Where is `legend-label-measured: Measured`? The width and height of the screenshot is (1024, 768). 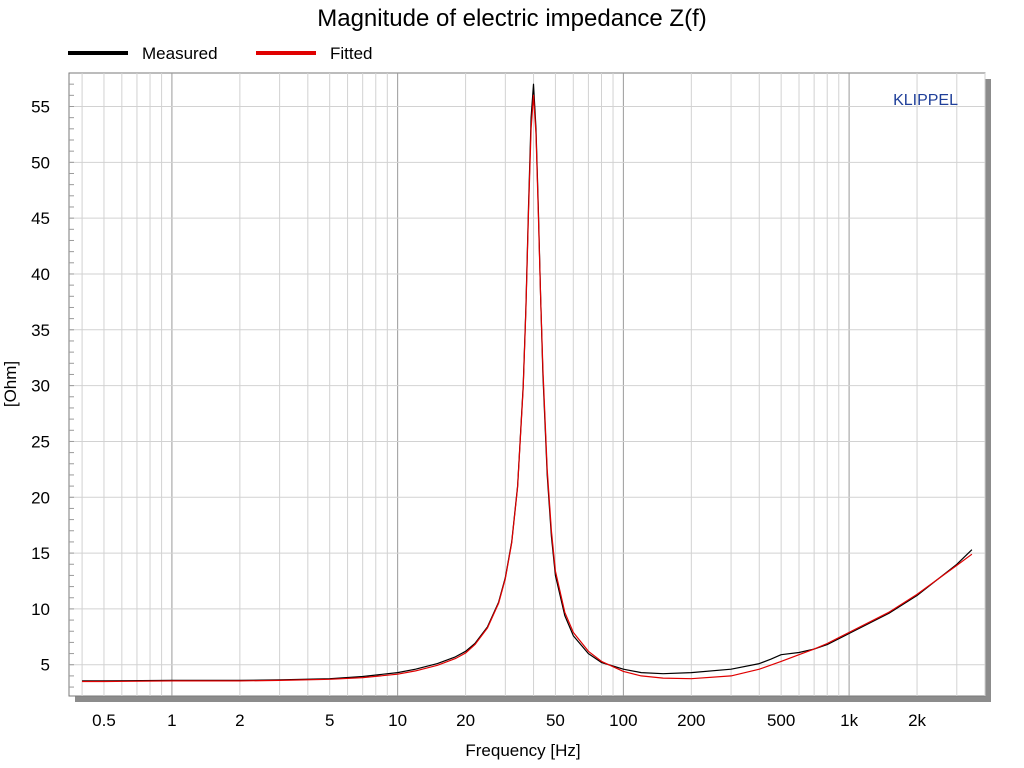 legend-label-measured: Measured is located at coordinates (180, 53).